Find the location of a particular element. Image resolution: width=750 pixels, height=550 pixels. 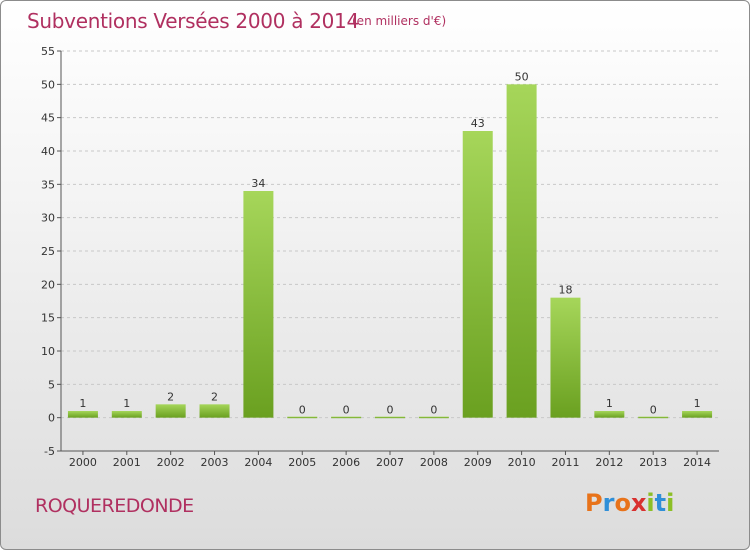

data-label-2005: 0 is located at coordinates (302, 410).